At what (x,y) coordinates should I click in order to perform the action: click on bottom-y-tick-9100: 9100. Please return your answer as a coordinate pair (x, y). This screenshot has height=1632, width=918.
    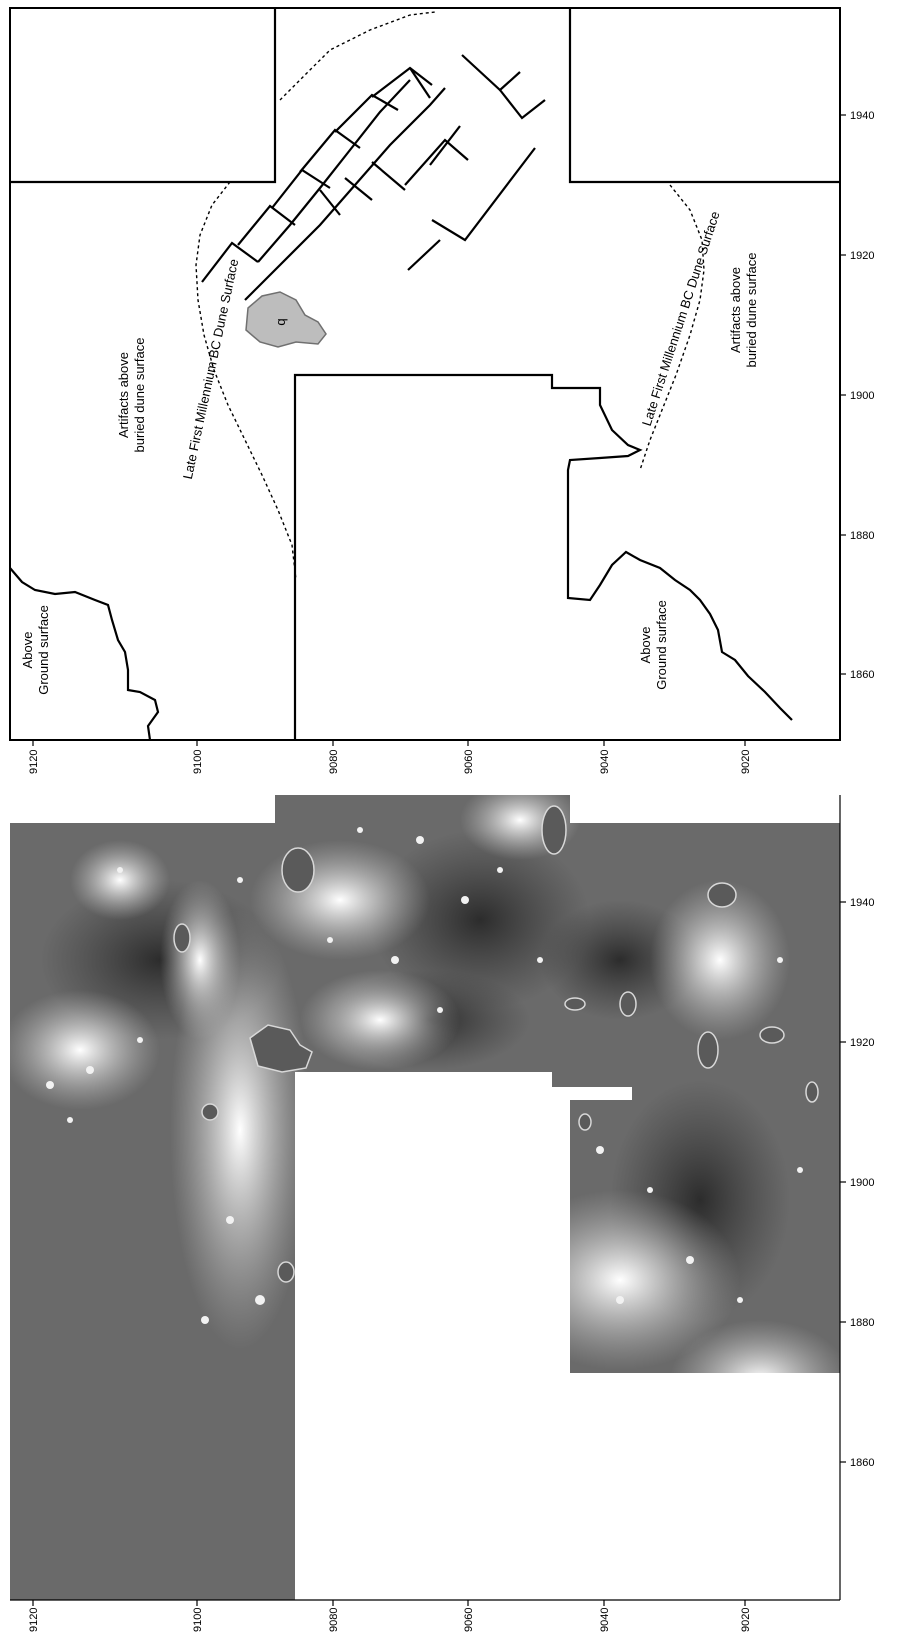
    Looking at the image, I should click on (198, 1620).